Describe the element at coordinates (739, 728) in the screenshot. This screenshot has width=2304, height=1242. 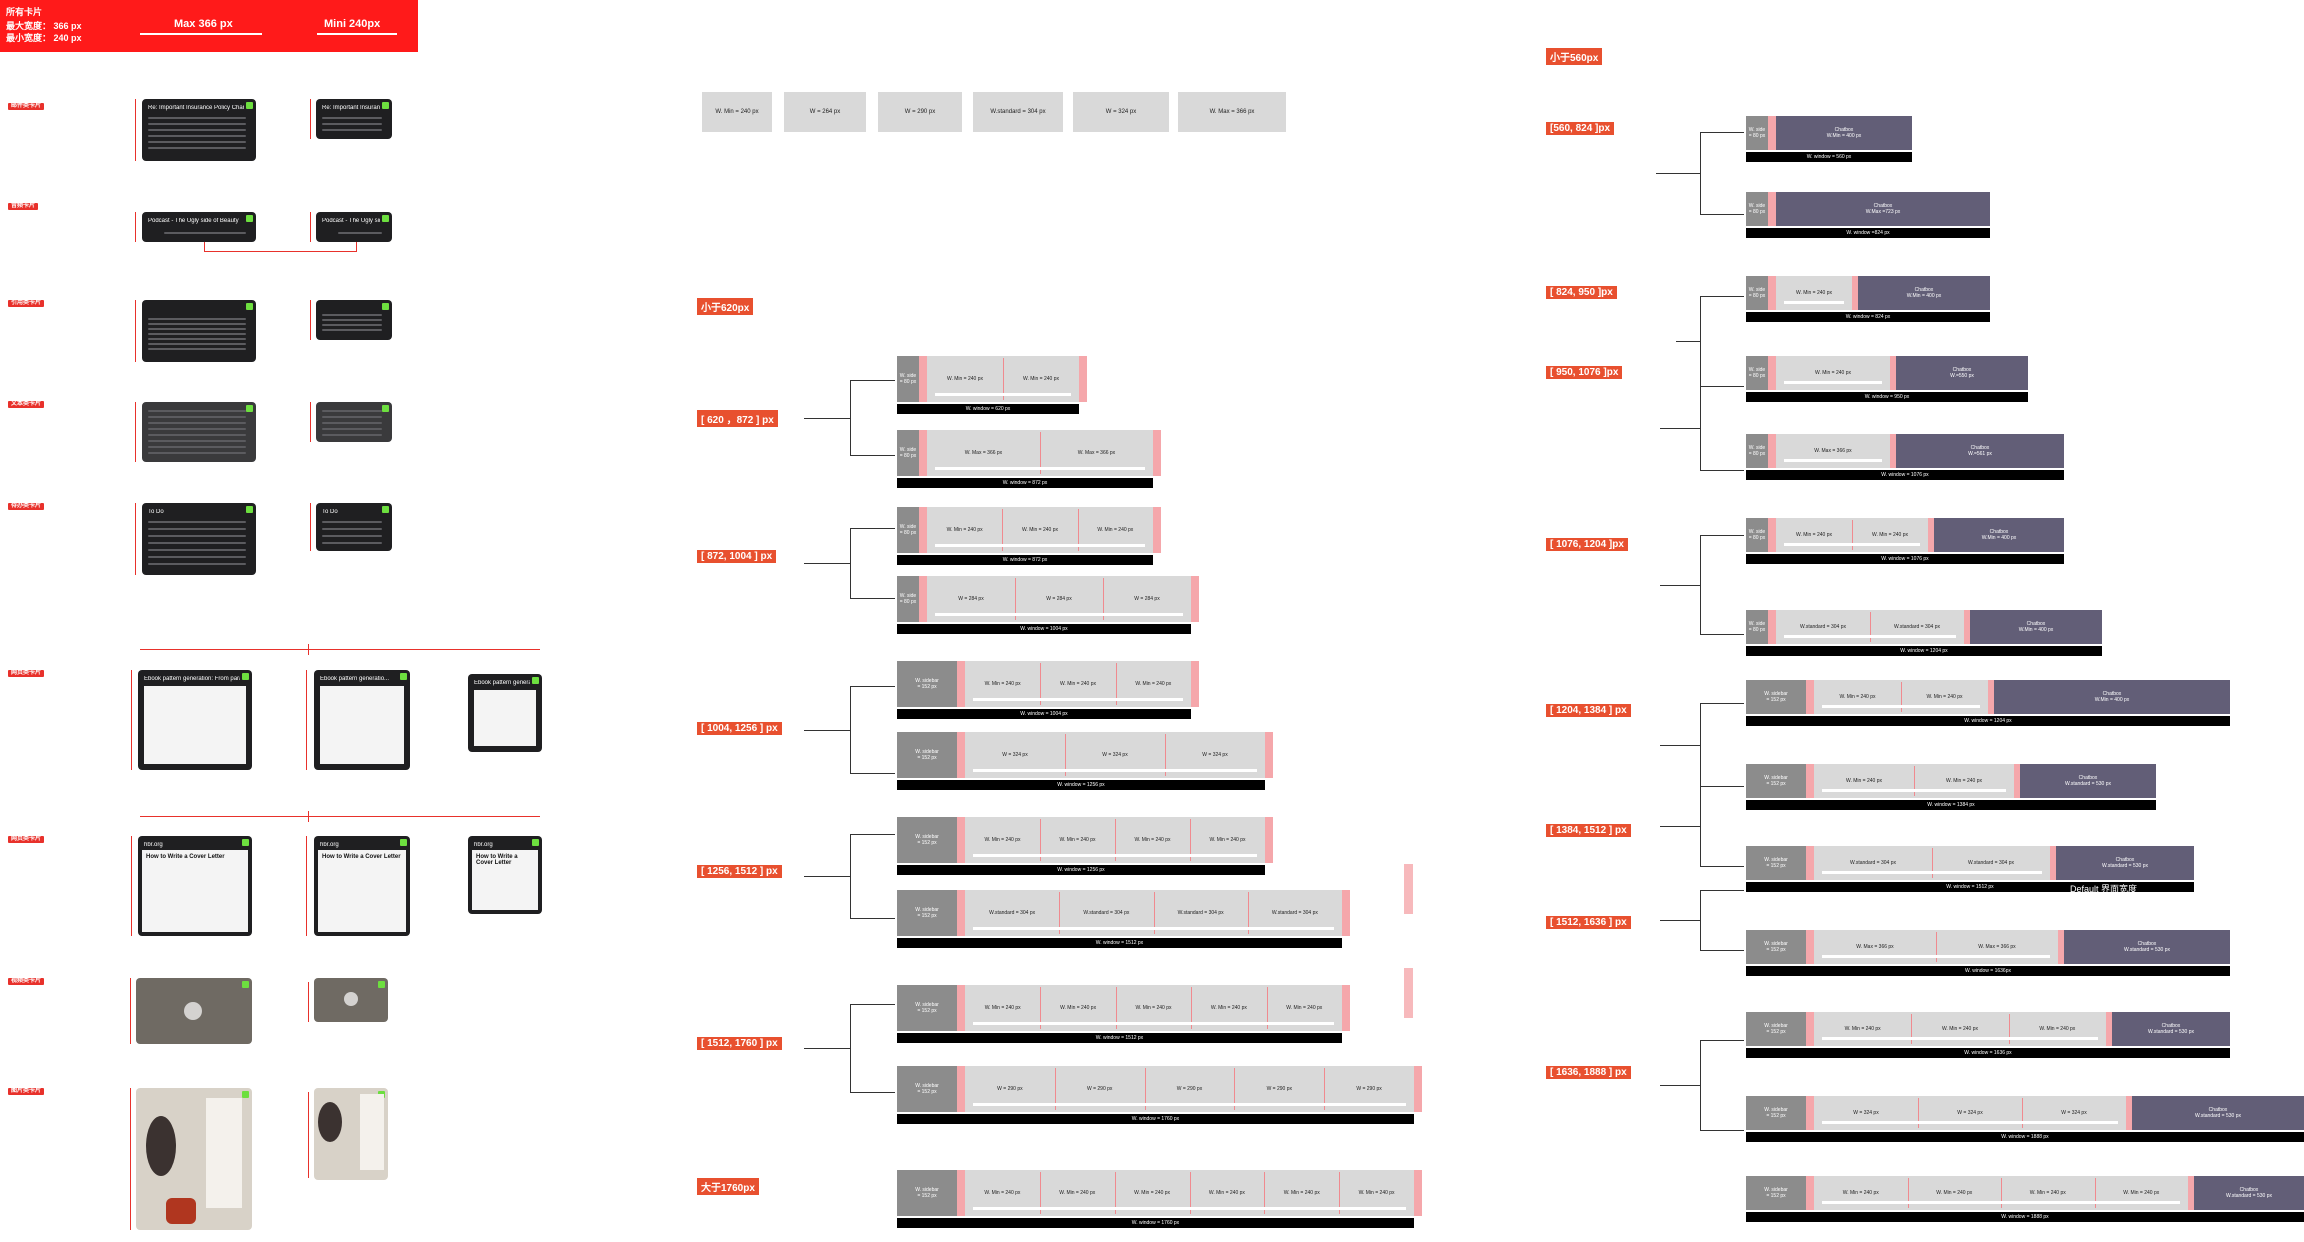
I see `range-tag: [ 1004, 1256 ] px` at that location.